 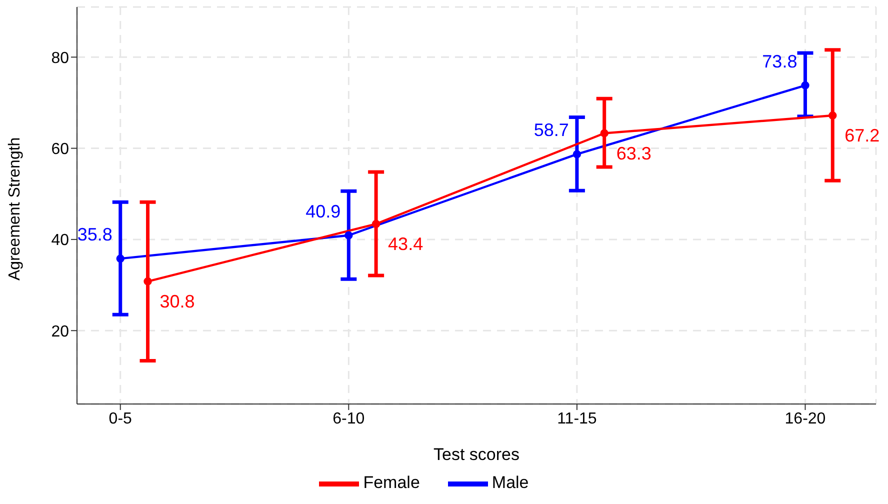 I want to click on x-tick-label: 16-20, so click(x=805, y=419).